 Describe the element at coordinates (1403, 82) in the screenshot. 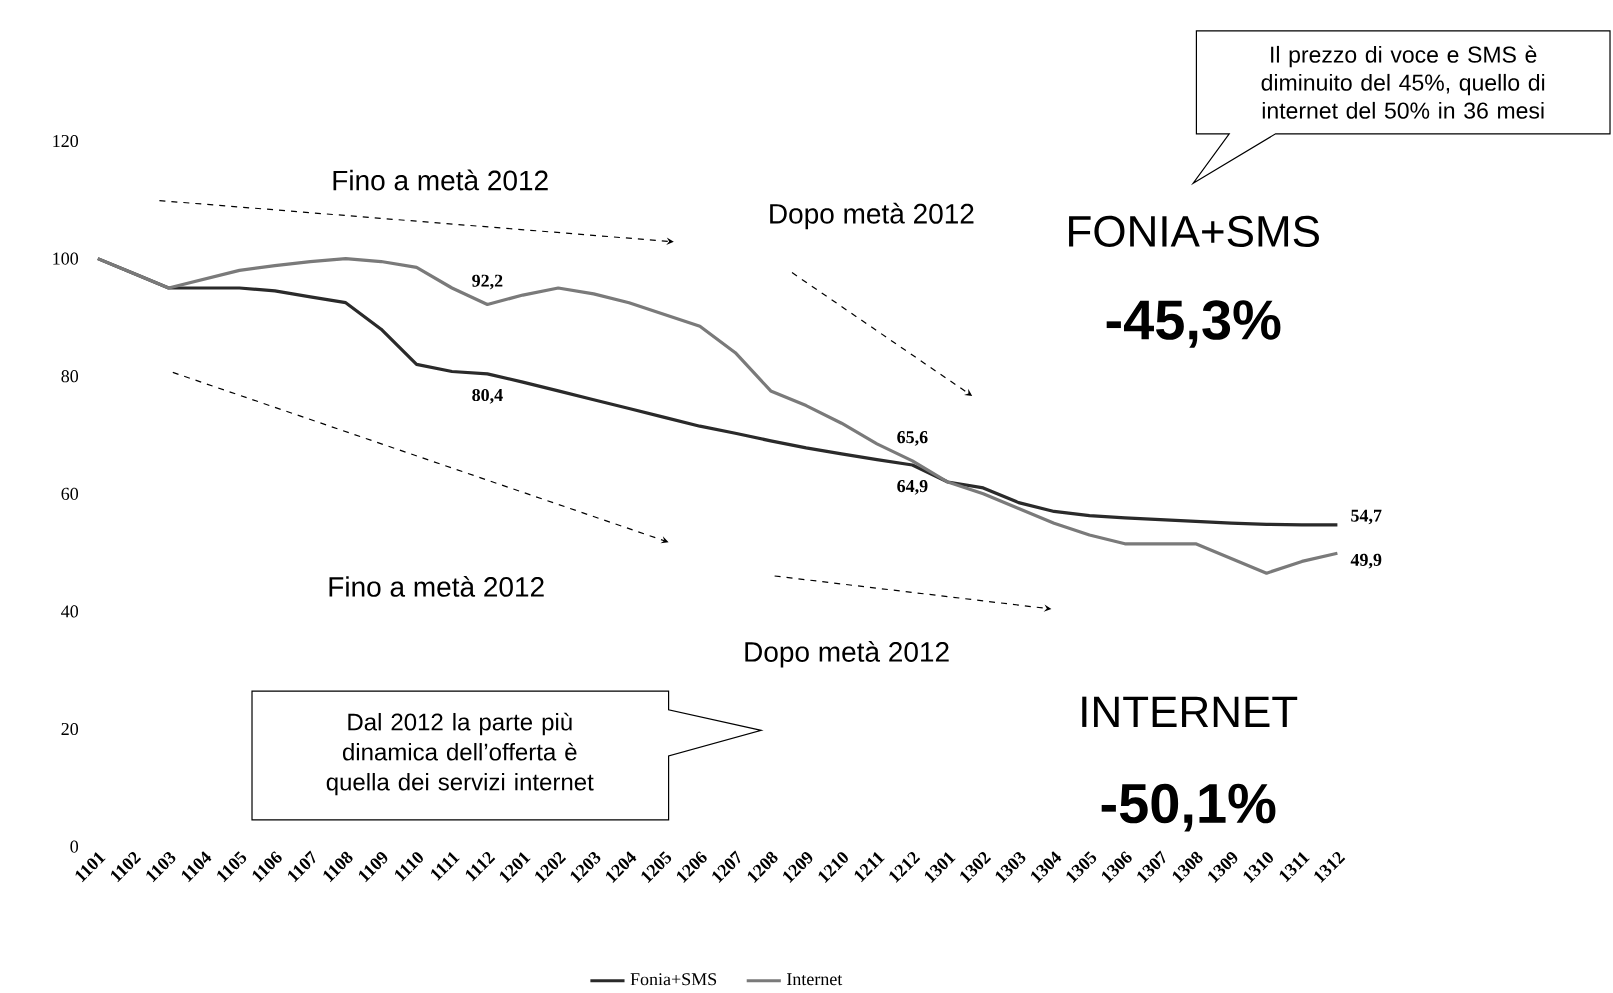

I see `text: Il prezzo di voce e SMS è diminuito del 45%, quello di internet del 50% in 36 mesi` at that location.